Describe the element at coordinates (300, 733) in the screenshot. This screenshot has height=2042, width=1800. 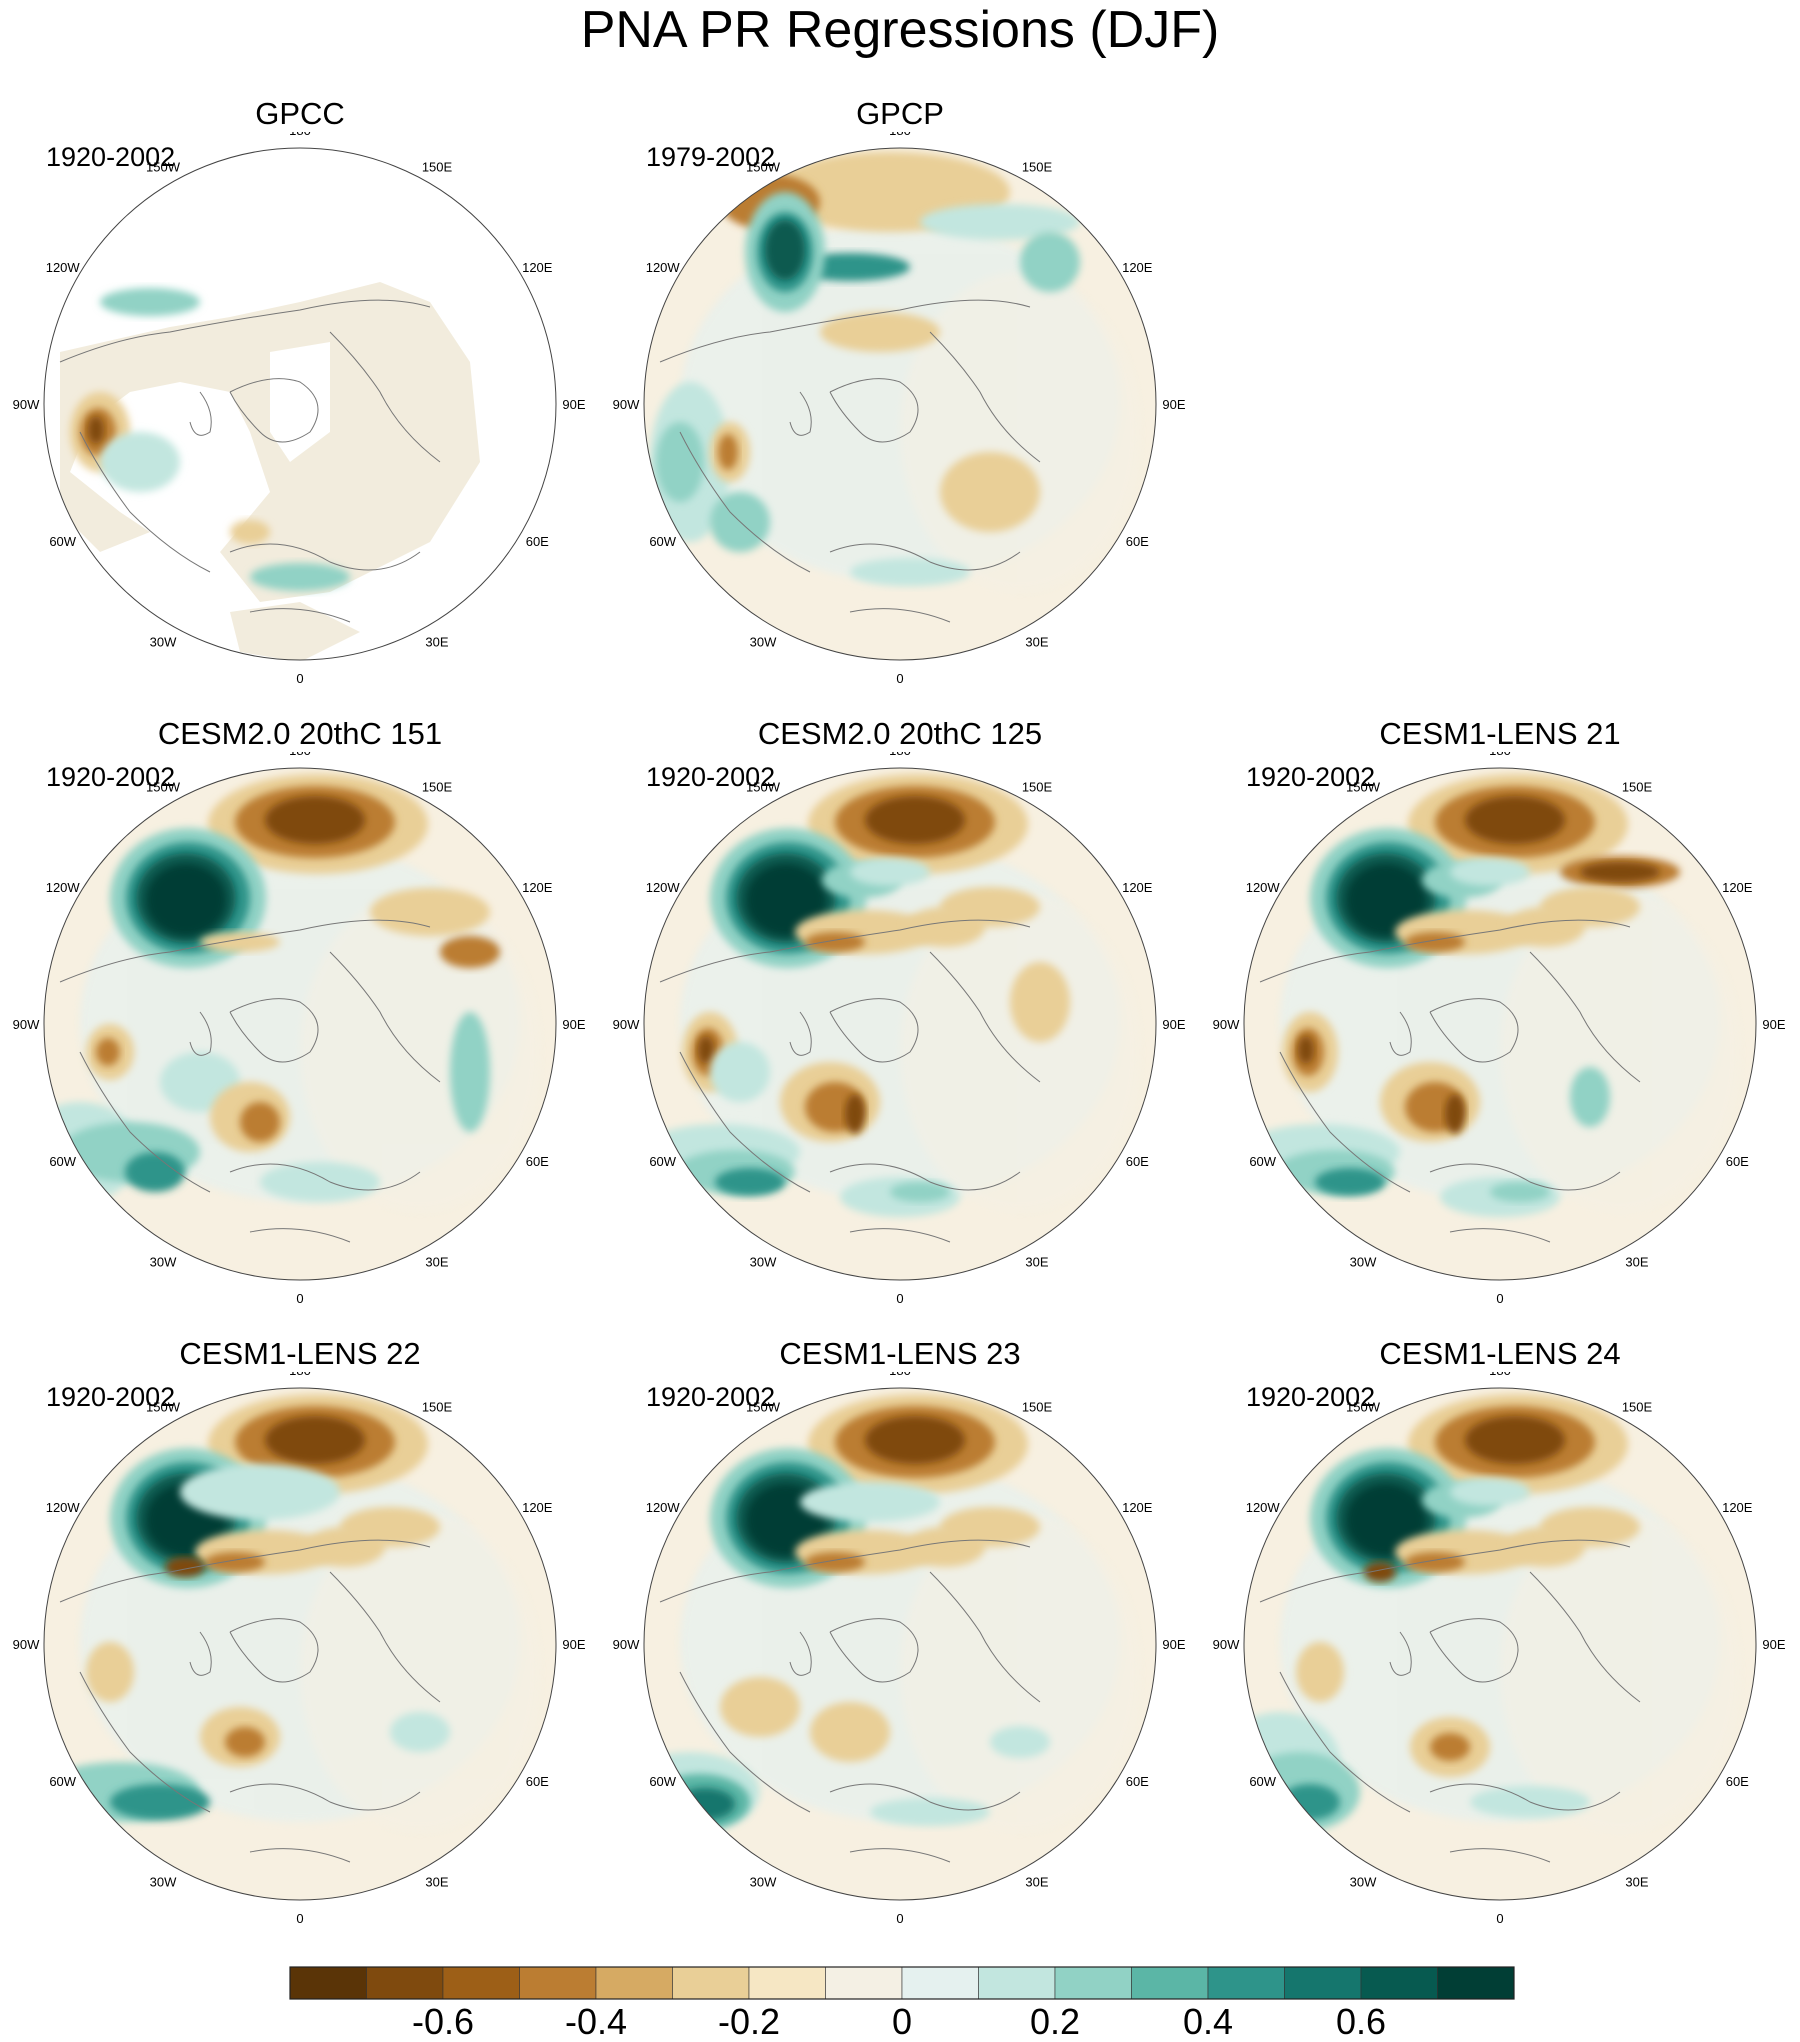
I see `panel-title: CESM2.0 20thC 151` at that location.